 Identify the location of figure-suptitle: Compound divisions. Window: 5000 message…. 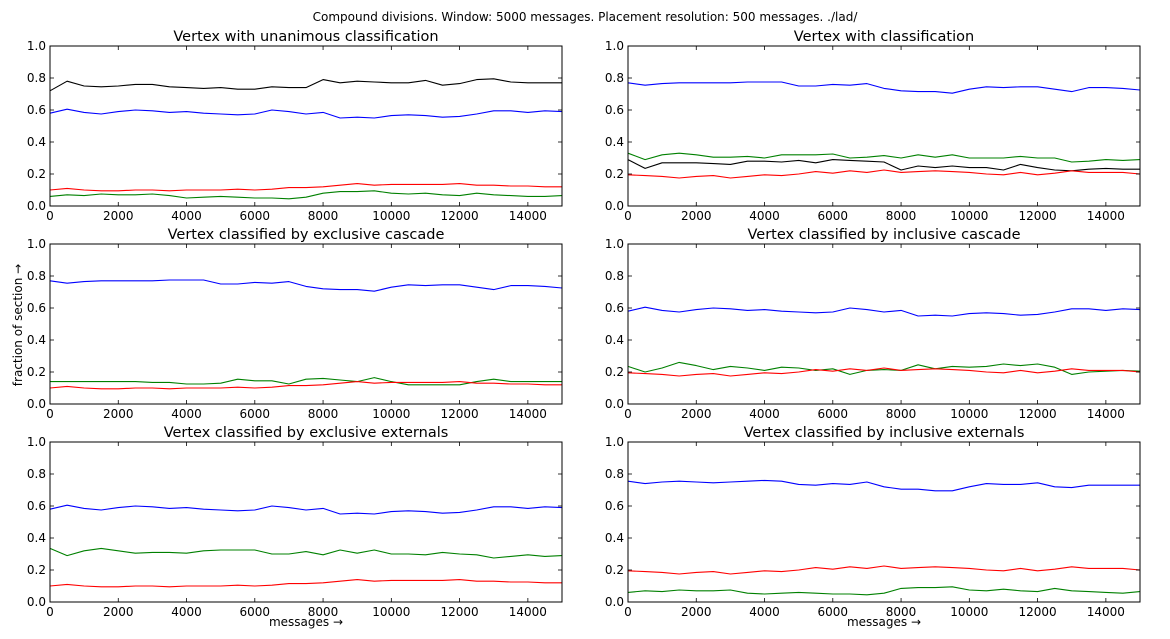
(586, 17).